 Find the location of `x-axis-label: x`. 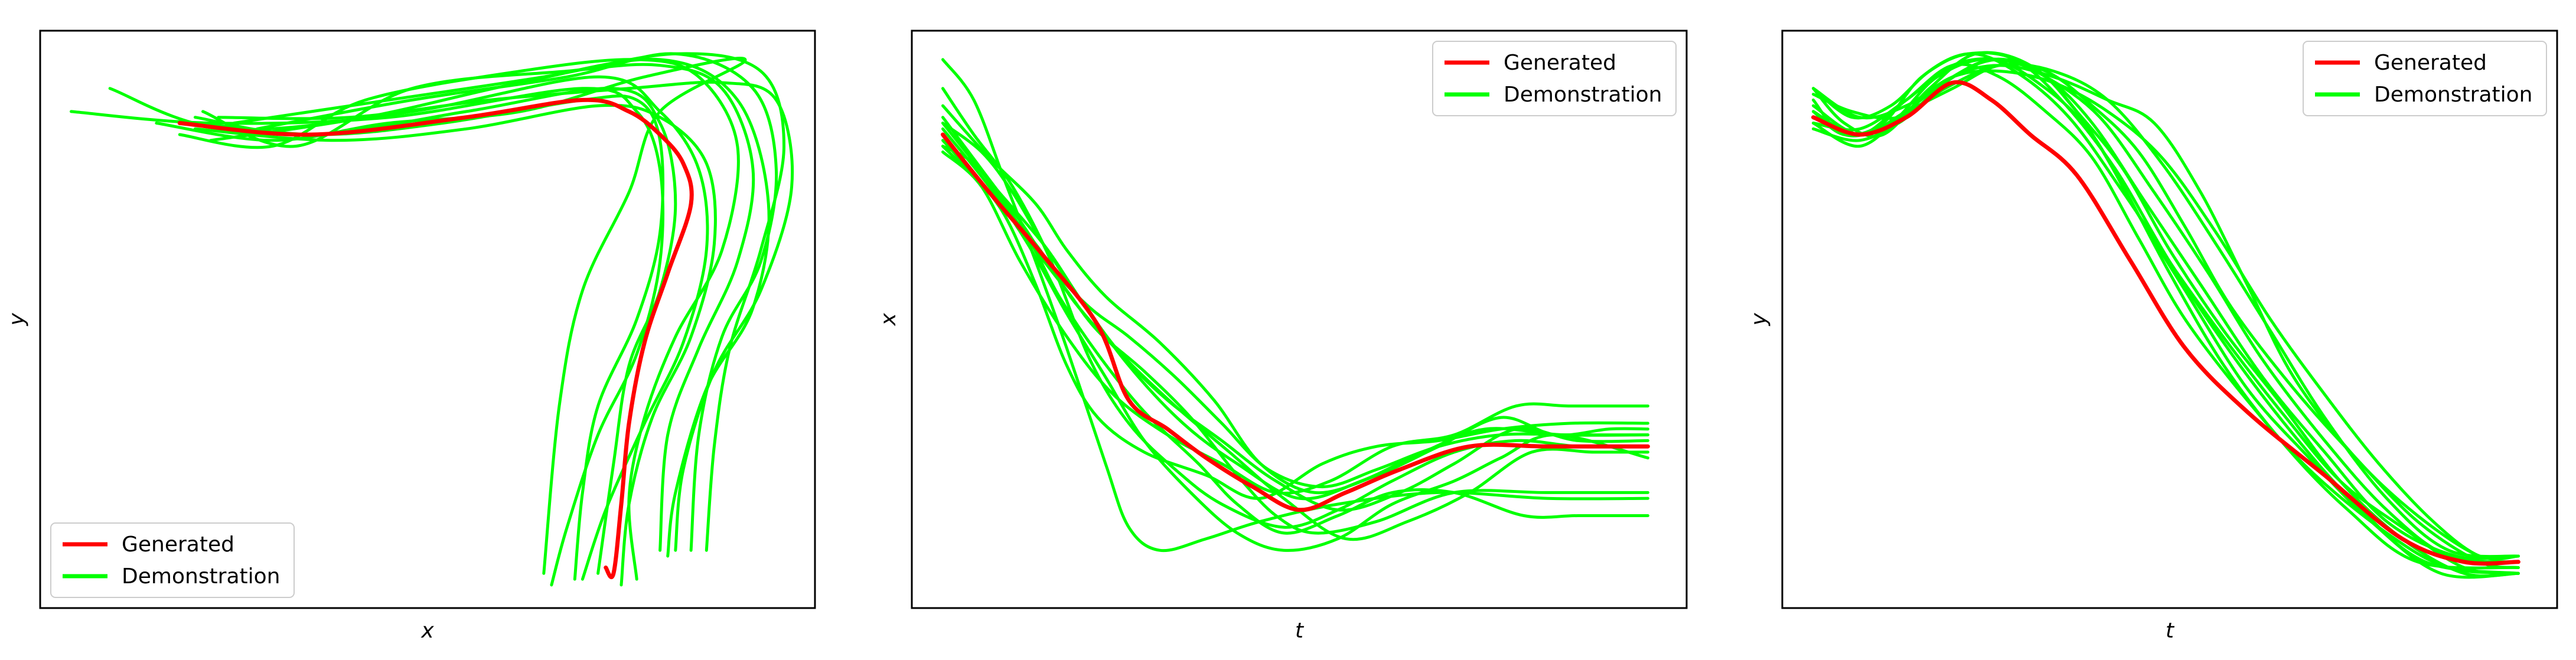

x-axis-label: x is located at coordinates (427, 631).